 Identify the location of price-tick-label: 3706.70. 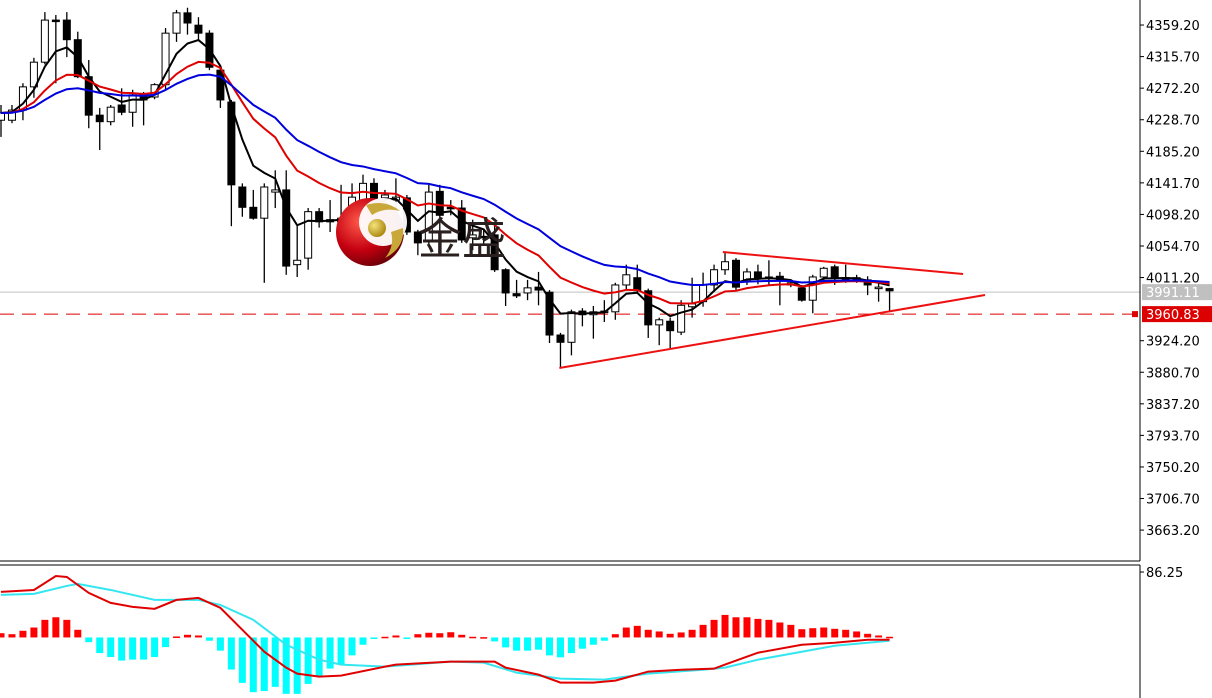
(1173, 500).